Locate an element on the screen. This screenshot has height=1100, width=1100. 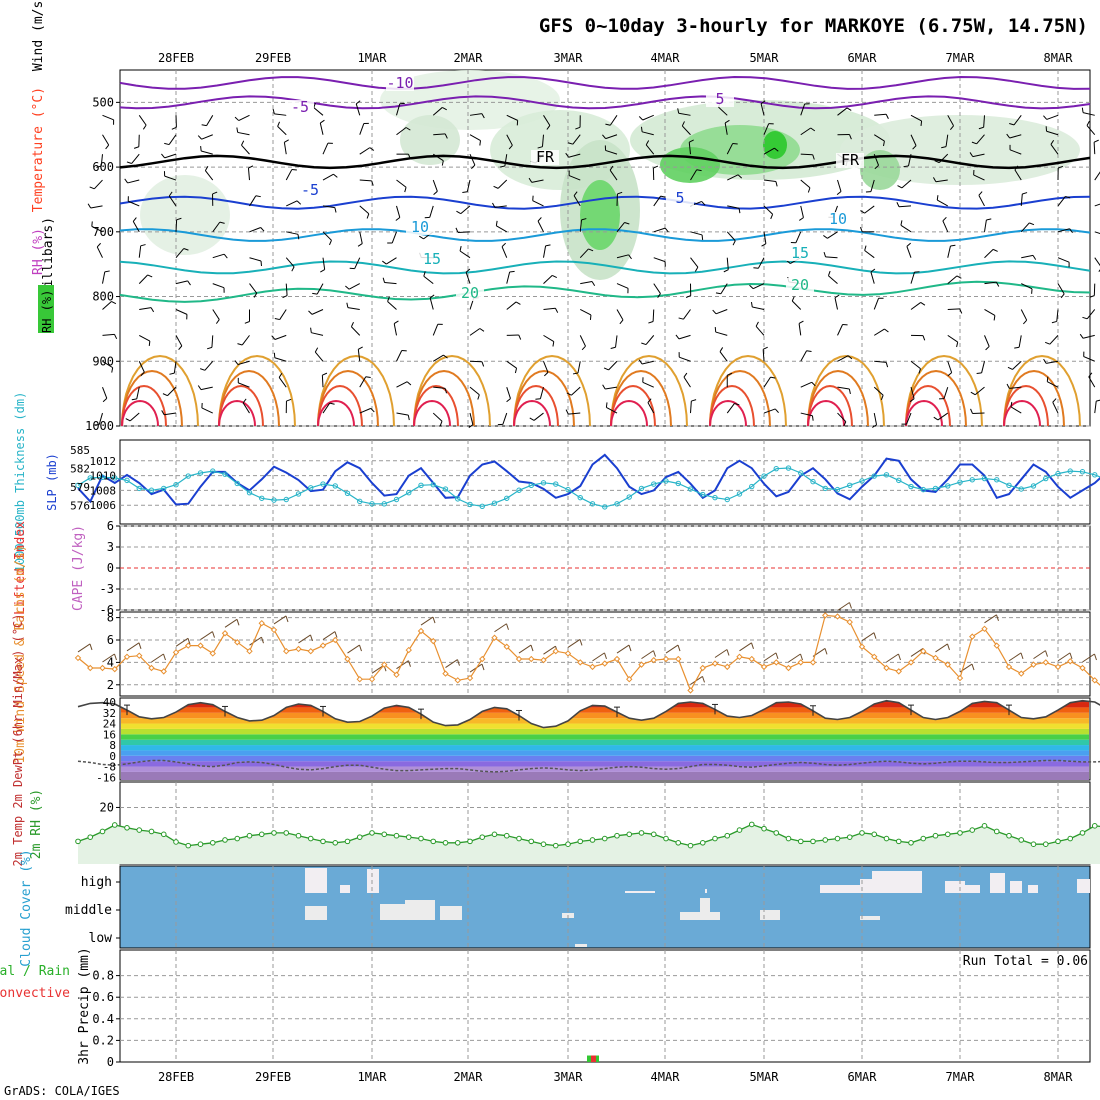
cloud-block-middle is located at coordinates (451, 913).